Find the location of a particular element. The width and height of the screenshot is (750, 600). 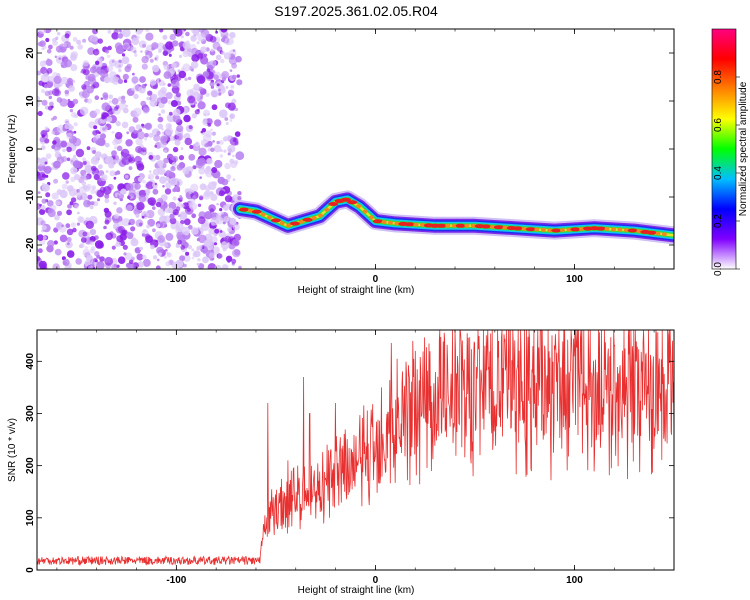

colorbar-label: Normalized spectral amplitude is located at coordinates (743, 148).